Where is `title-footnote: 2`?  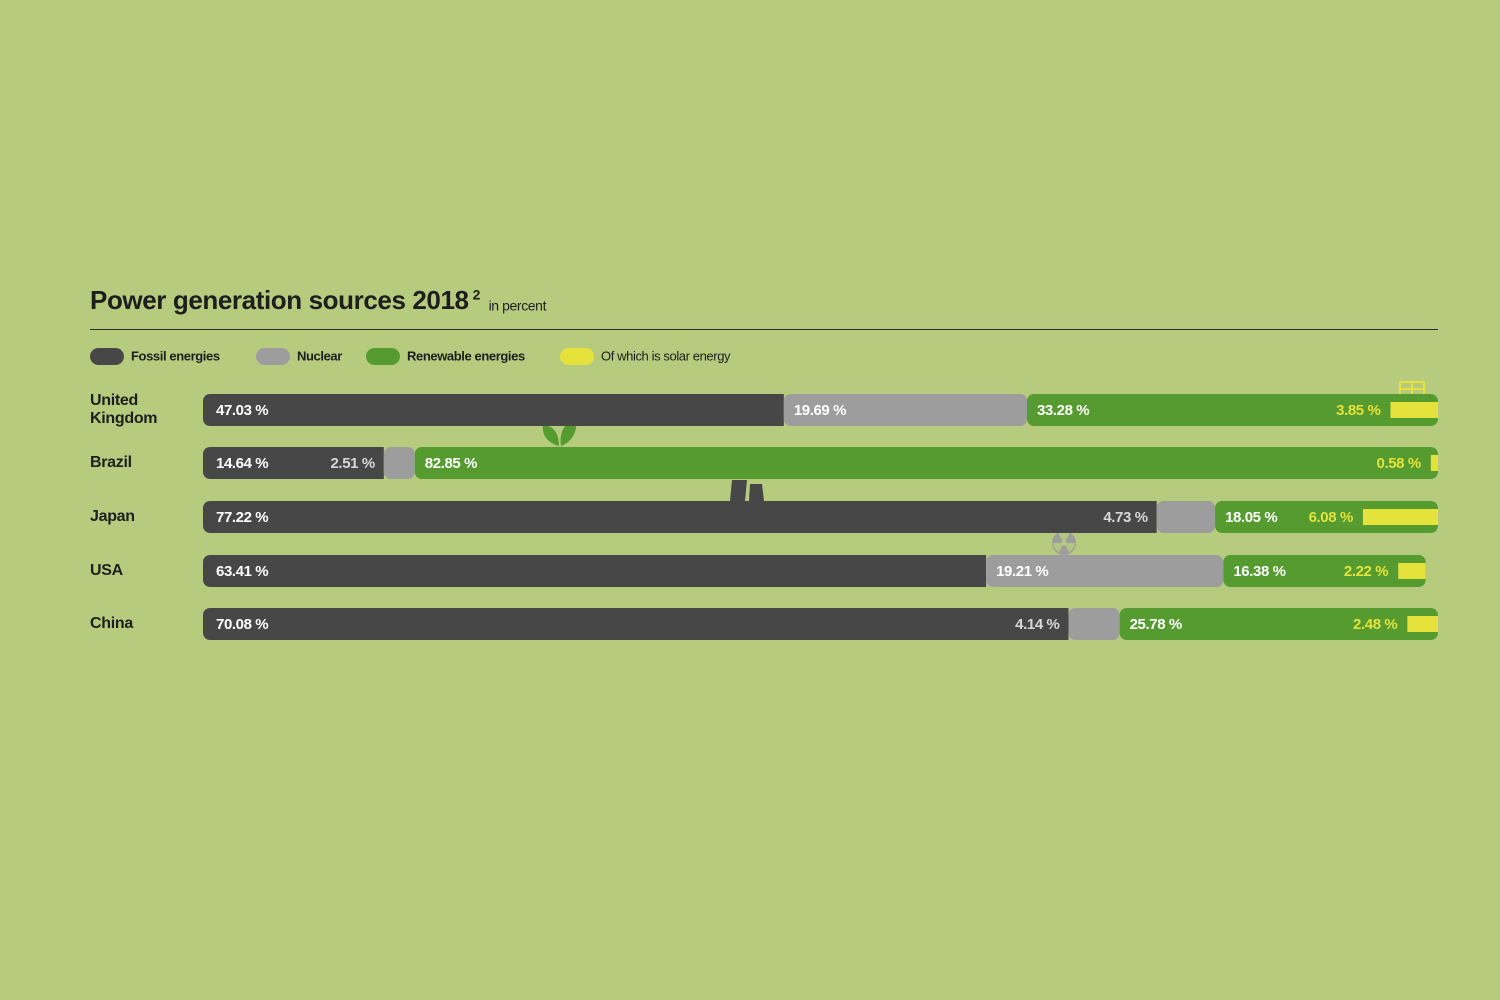
title-footnote: 2 is located at coordinates (477, 295).